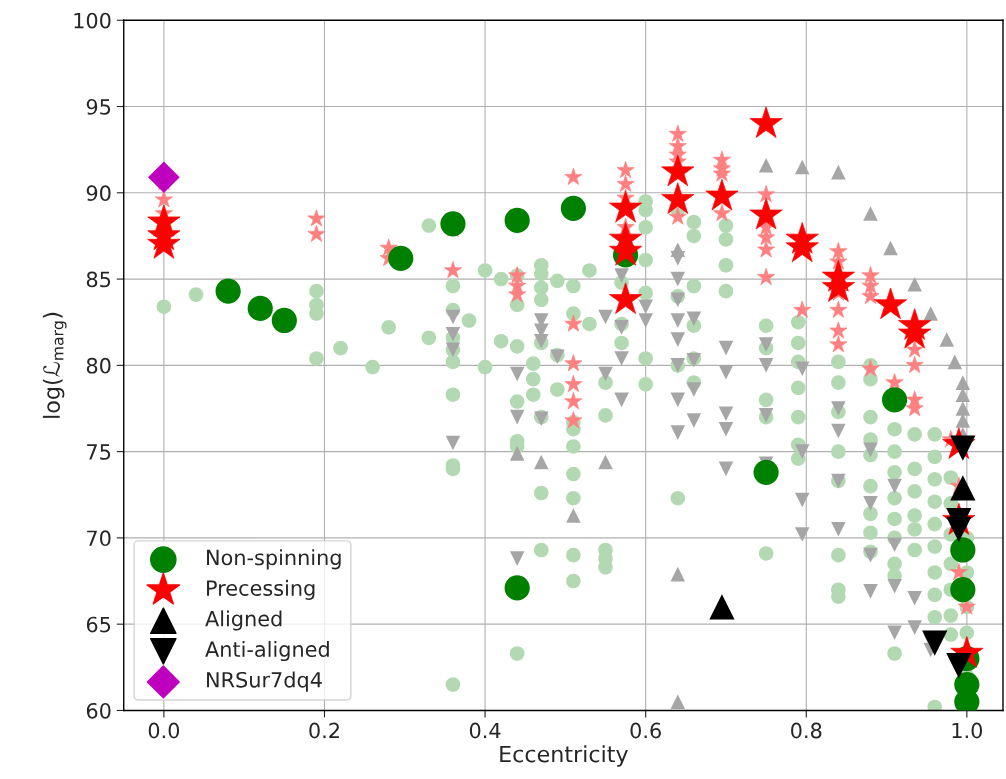 The height and width of the screenshot is (779, 1006). I want to click on legend-label: Non-spinning, so click(274, 559).